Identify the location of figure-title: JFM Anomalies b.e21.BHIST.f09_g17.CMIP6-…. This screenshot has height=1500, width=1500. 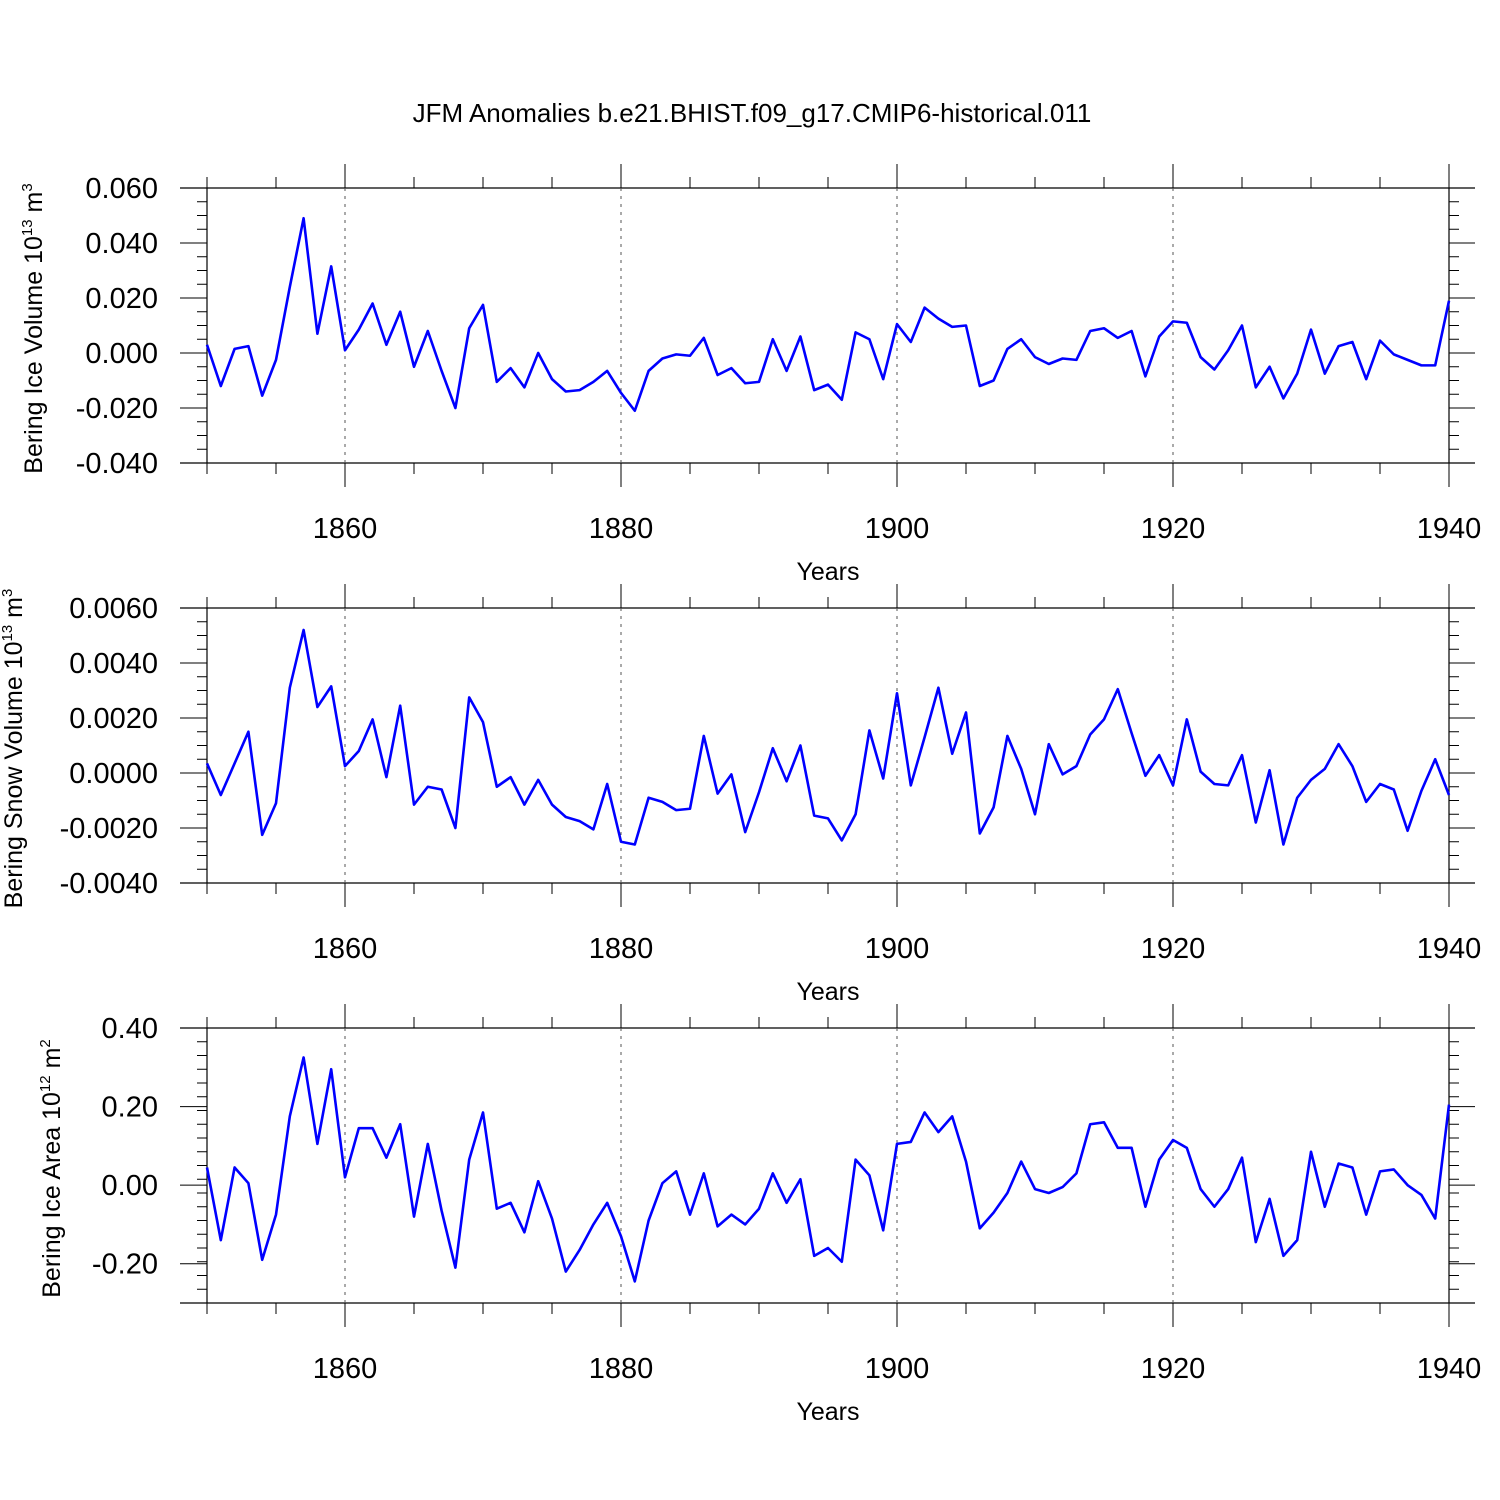
(752, 113).